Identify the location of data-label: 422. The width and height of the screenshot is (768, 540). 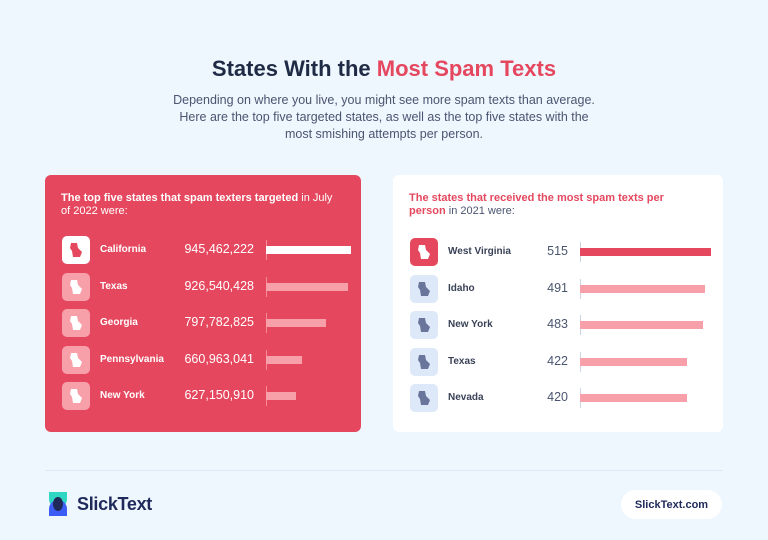
(557, 360).